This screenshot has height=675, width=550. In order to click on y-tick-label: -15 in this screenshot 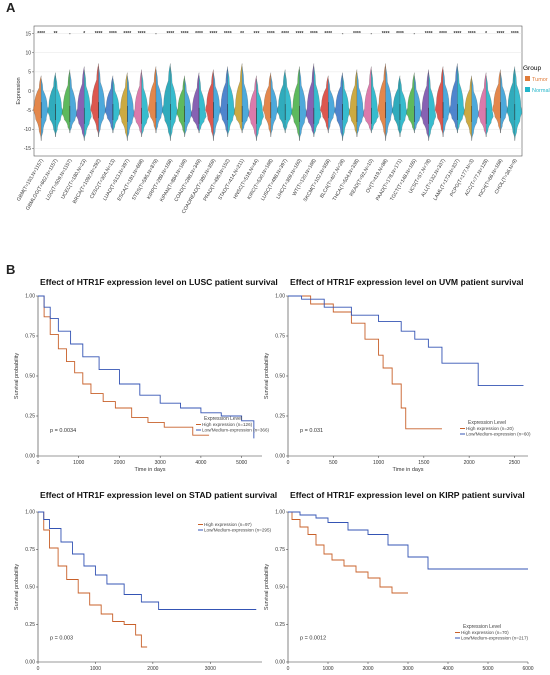, I will do `click(27, 149)`.